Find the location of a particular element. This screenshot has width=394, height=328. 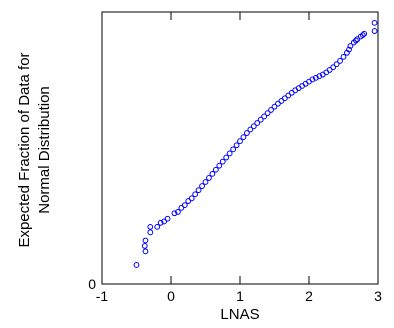

x-tick-label: 3 is located at coordinates (378, 296).